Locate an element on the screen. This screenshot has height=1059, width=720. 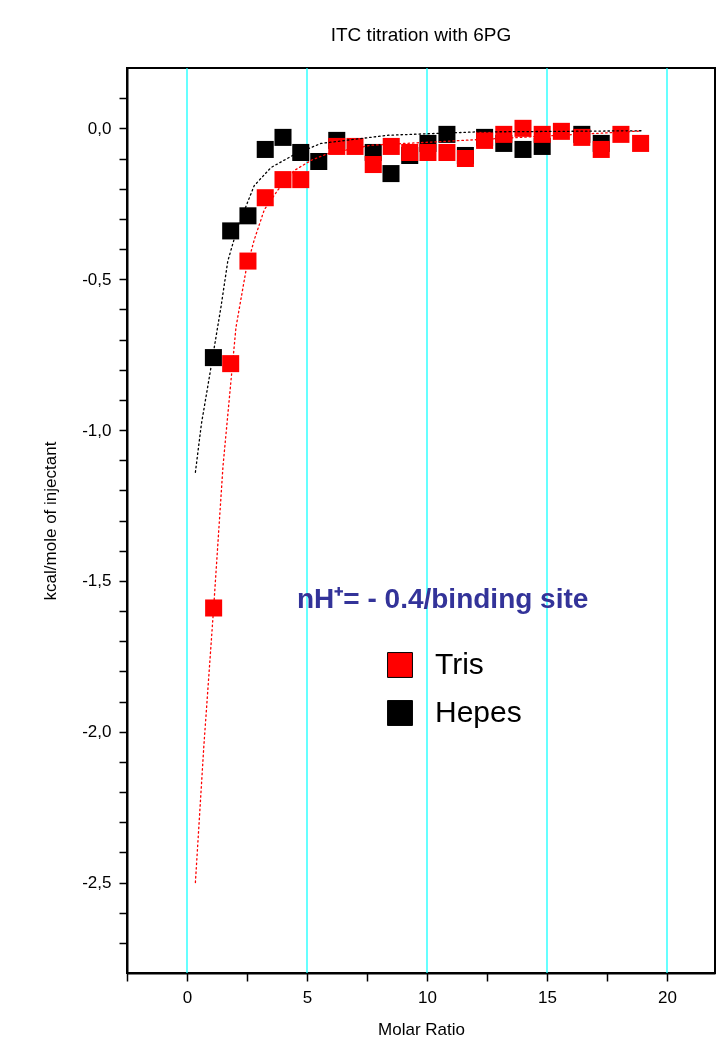
x-tick-label: 10 is located at coordinates (427, 997).